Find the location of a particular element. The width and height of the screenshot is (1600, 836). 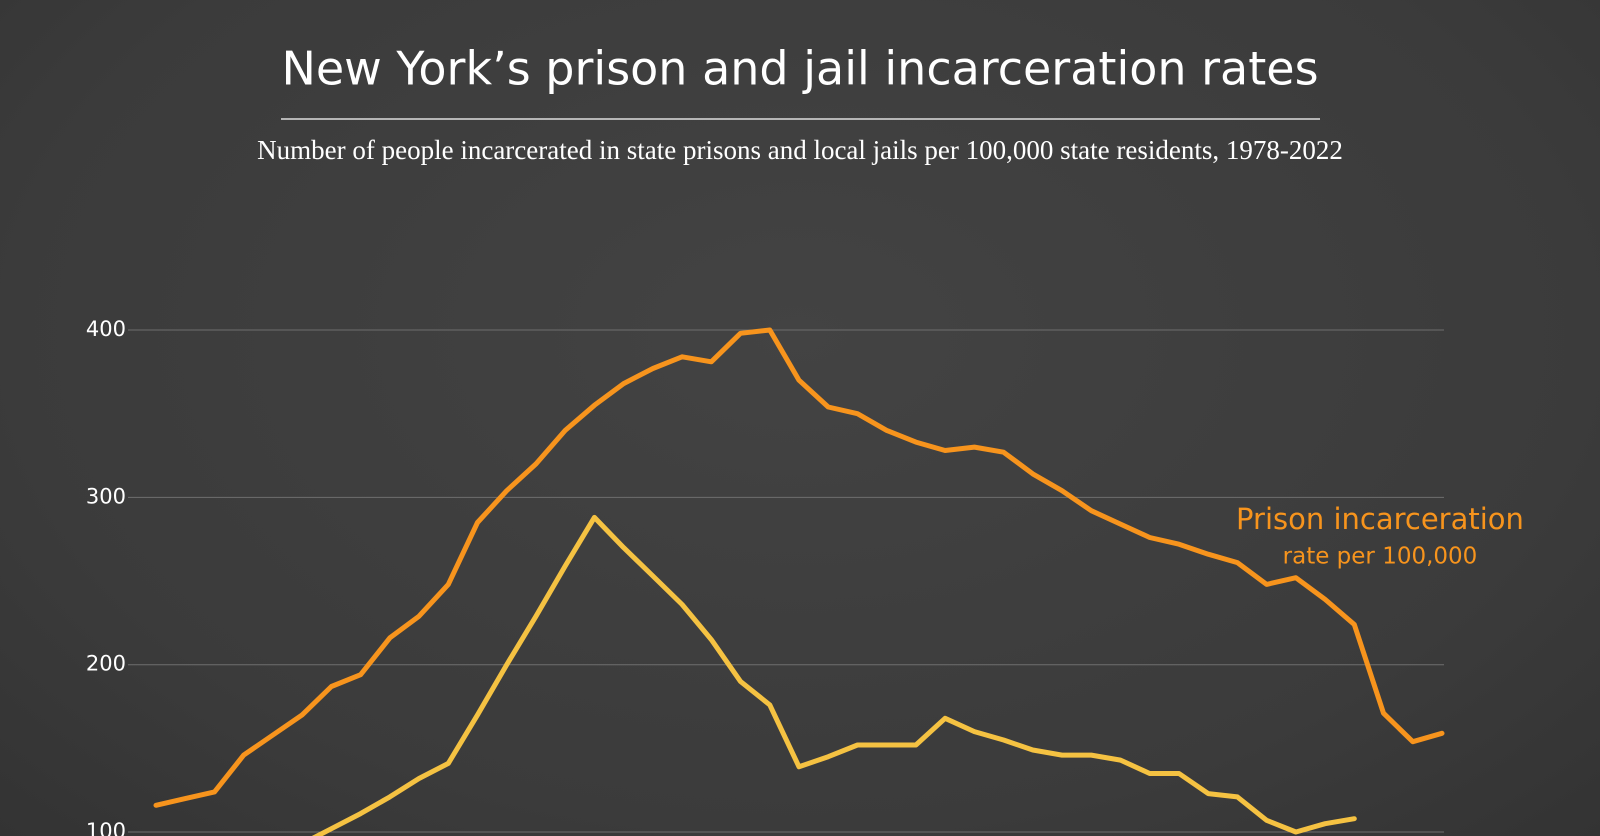

series-label: Prison incarceration is located at coordinates (1380, 519).